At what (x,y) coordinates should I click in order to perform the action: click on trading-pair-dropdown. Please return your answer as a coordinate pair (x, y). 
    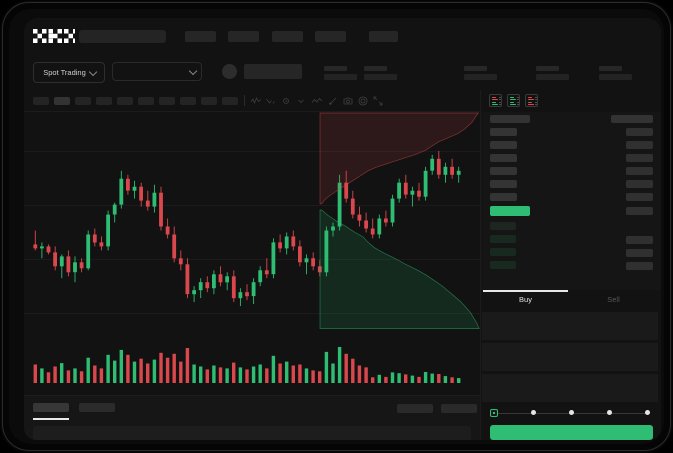
    Looking at the image, I should click on (157, 71).